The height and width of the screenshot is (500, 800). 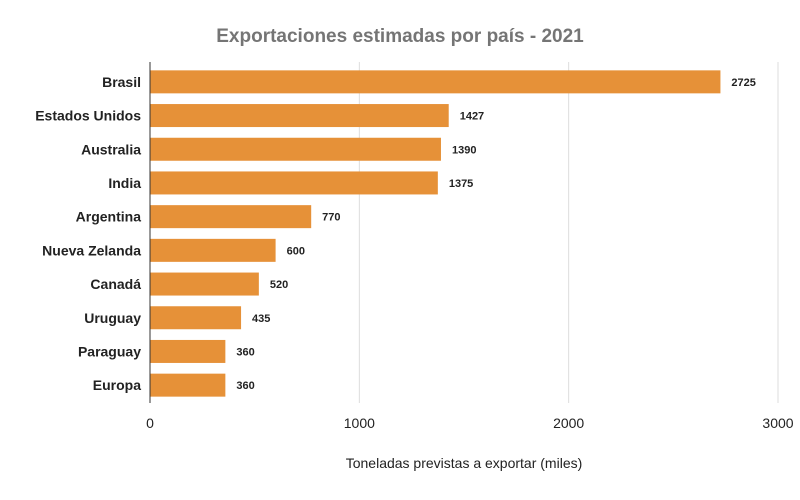 What do you see at coordinates (461, 184) in the screenshot?
I see `data-label: 1375` at bounding box center [461, 184].